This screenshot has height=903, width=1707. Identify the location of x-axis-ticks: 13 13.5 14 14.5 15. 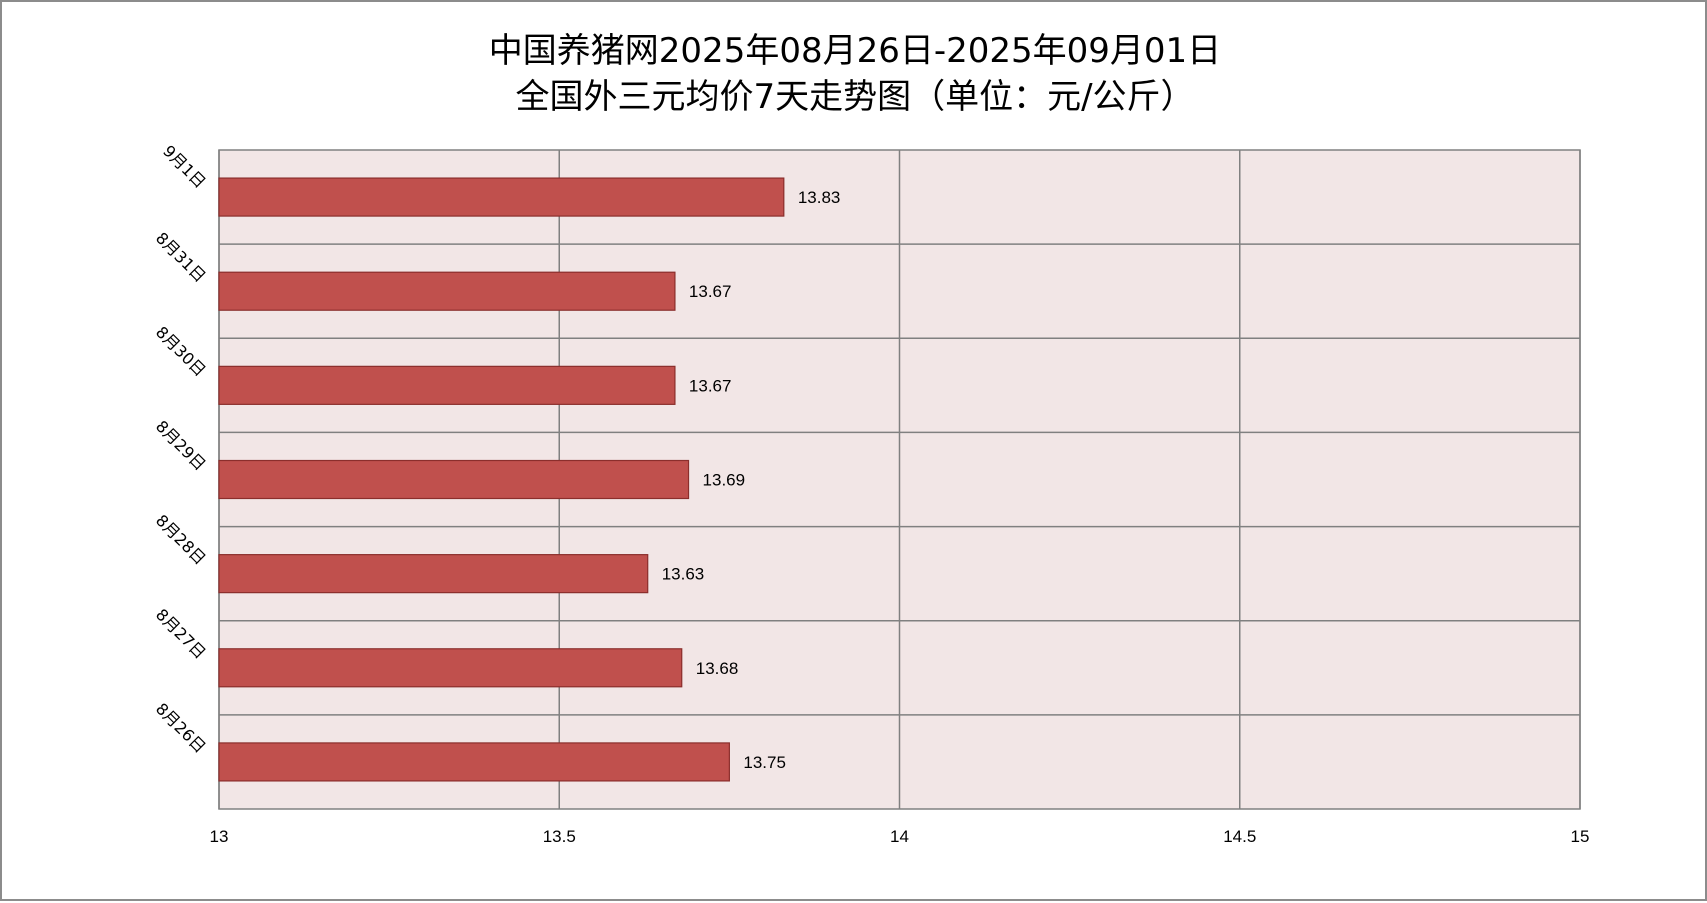
(900, 836).